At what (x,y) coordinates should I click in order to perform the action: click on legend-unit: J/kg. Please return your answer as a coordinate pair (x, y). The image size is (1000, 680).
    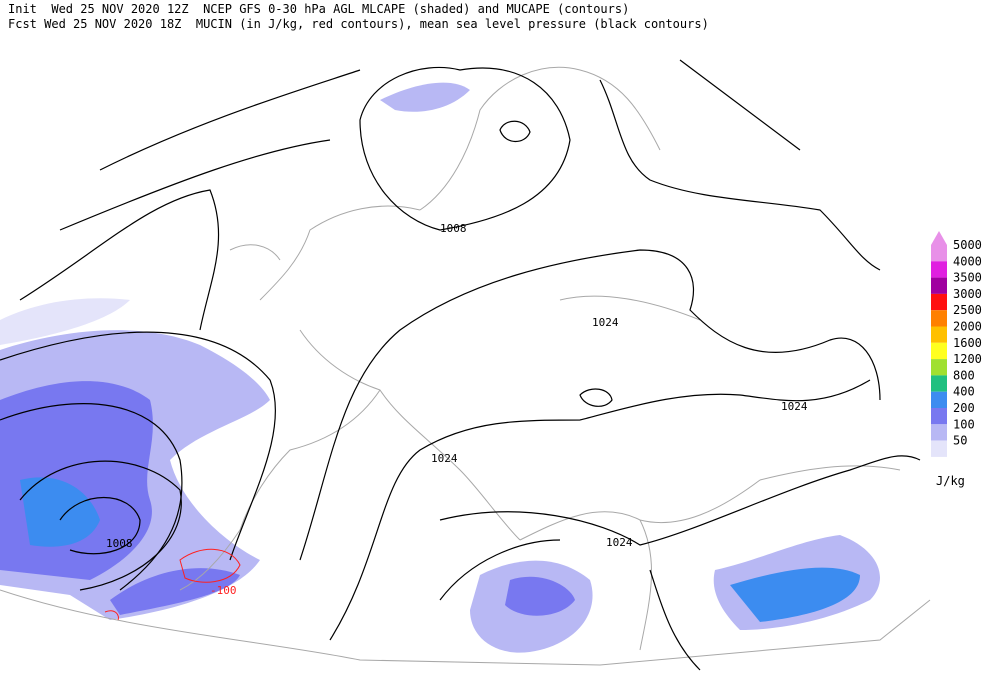
    Looking at the image, I should click on (950, 481).